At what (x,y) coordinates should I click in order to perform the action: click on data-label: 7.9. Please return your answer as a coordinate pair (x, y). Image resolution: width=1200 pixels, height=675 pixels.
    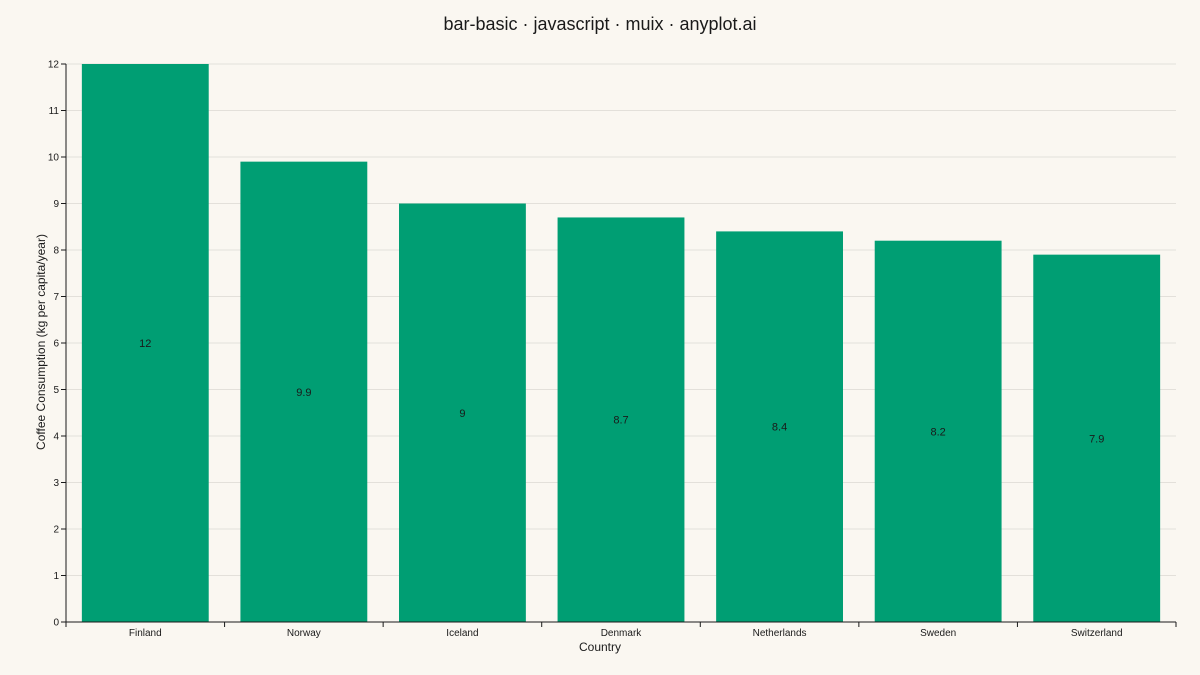
    Looking at the image, I should click on (1096, 439).